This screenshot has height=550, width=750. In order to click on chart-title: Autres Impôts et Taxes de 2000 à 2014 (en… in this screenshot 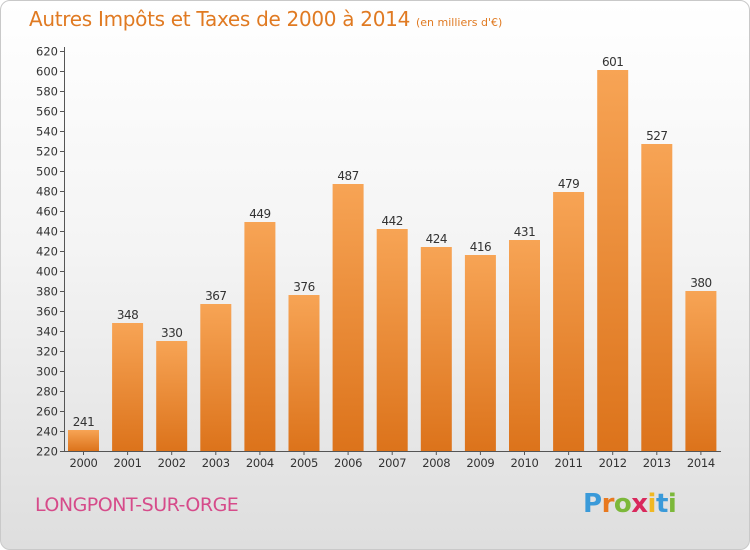, I will do `click(265, 19)`.